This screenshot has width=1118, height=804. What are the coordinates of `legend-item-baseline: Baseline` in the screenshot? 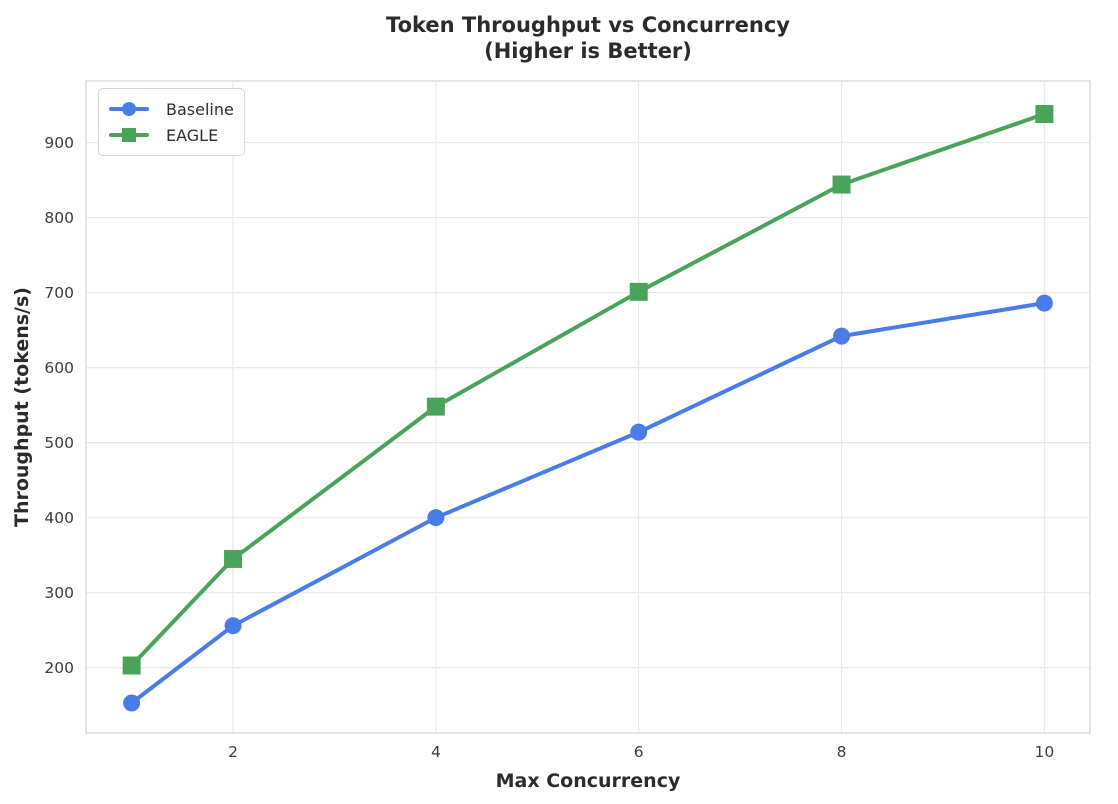 It's located at (171, 109).